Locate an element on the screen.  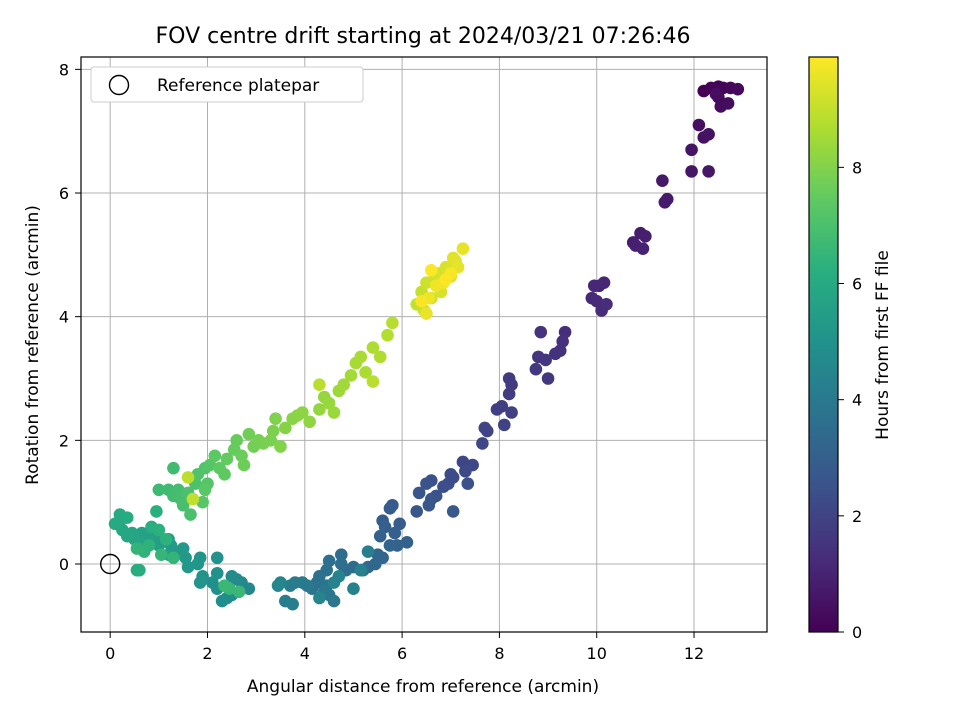
y-tick-label: 2 is located at coordinates (64, 440).